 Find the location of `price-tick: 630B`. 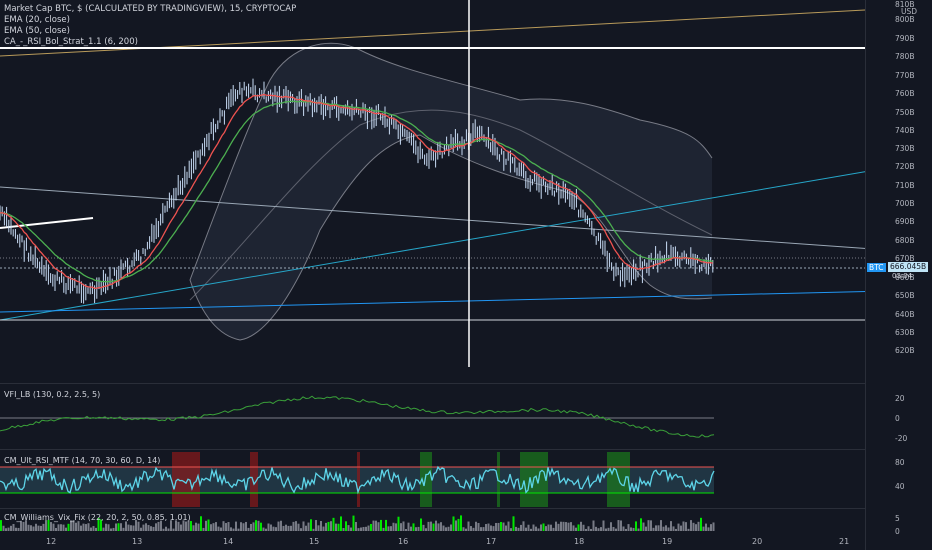

price-tick: 630B is located at coordinates (905, 332).